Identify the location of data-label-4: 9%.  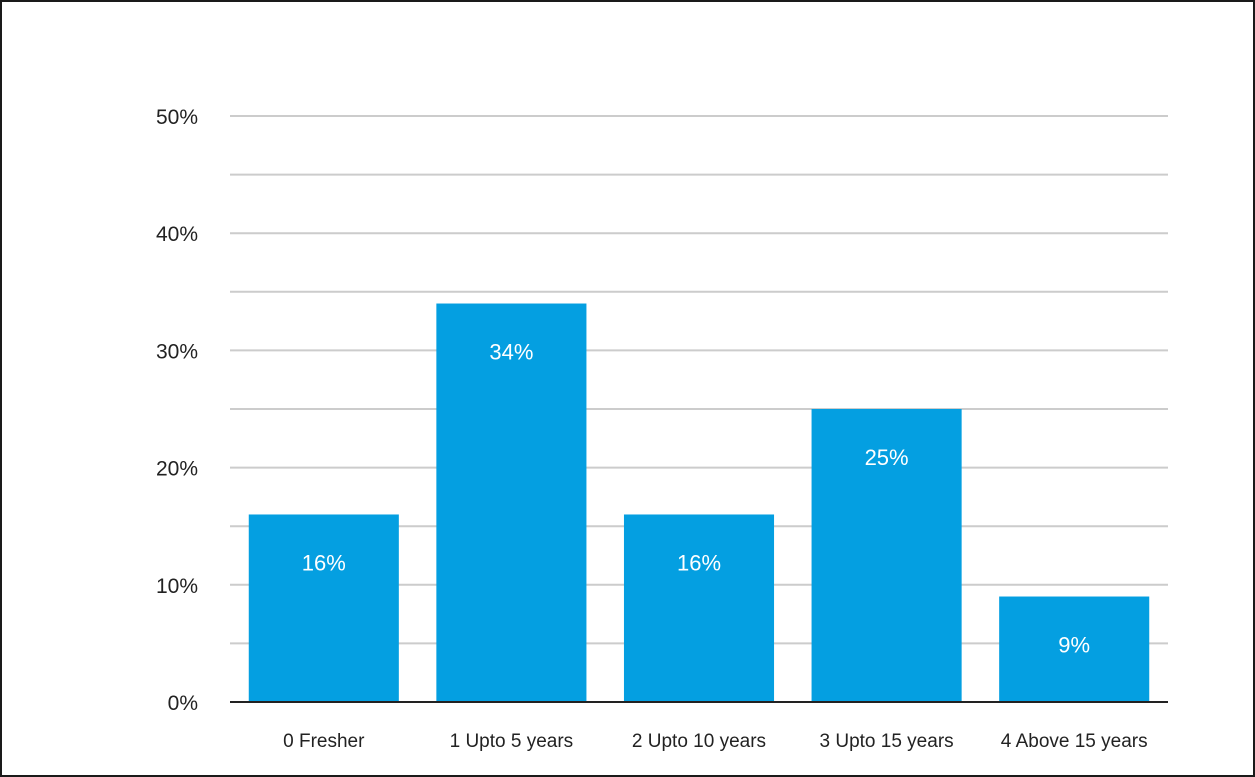
(1074, 645).